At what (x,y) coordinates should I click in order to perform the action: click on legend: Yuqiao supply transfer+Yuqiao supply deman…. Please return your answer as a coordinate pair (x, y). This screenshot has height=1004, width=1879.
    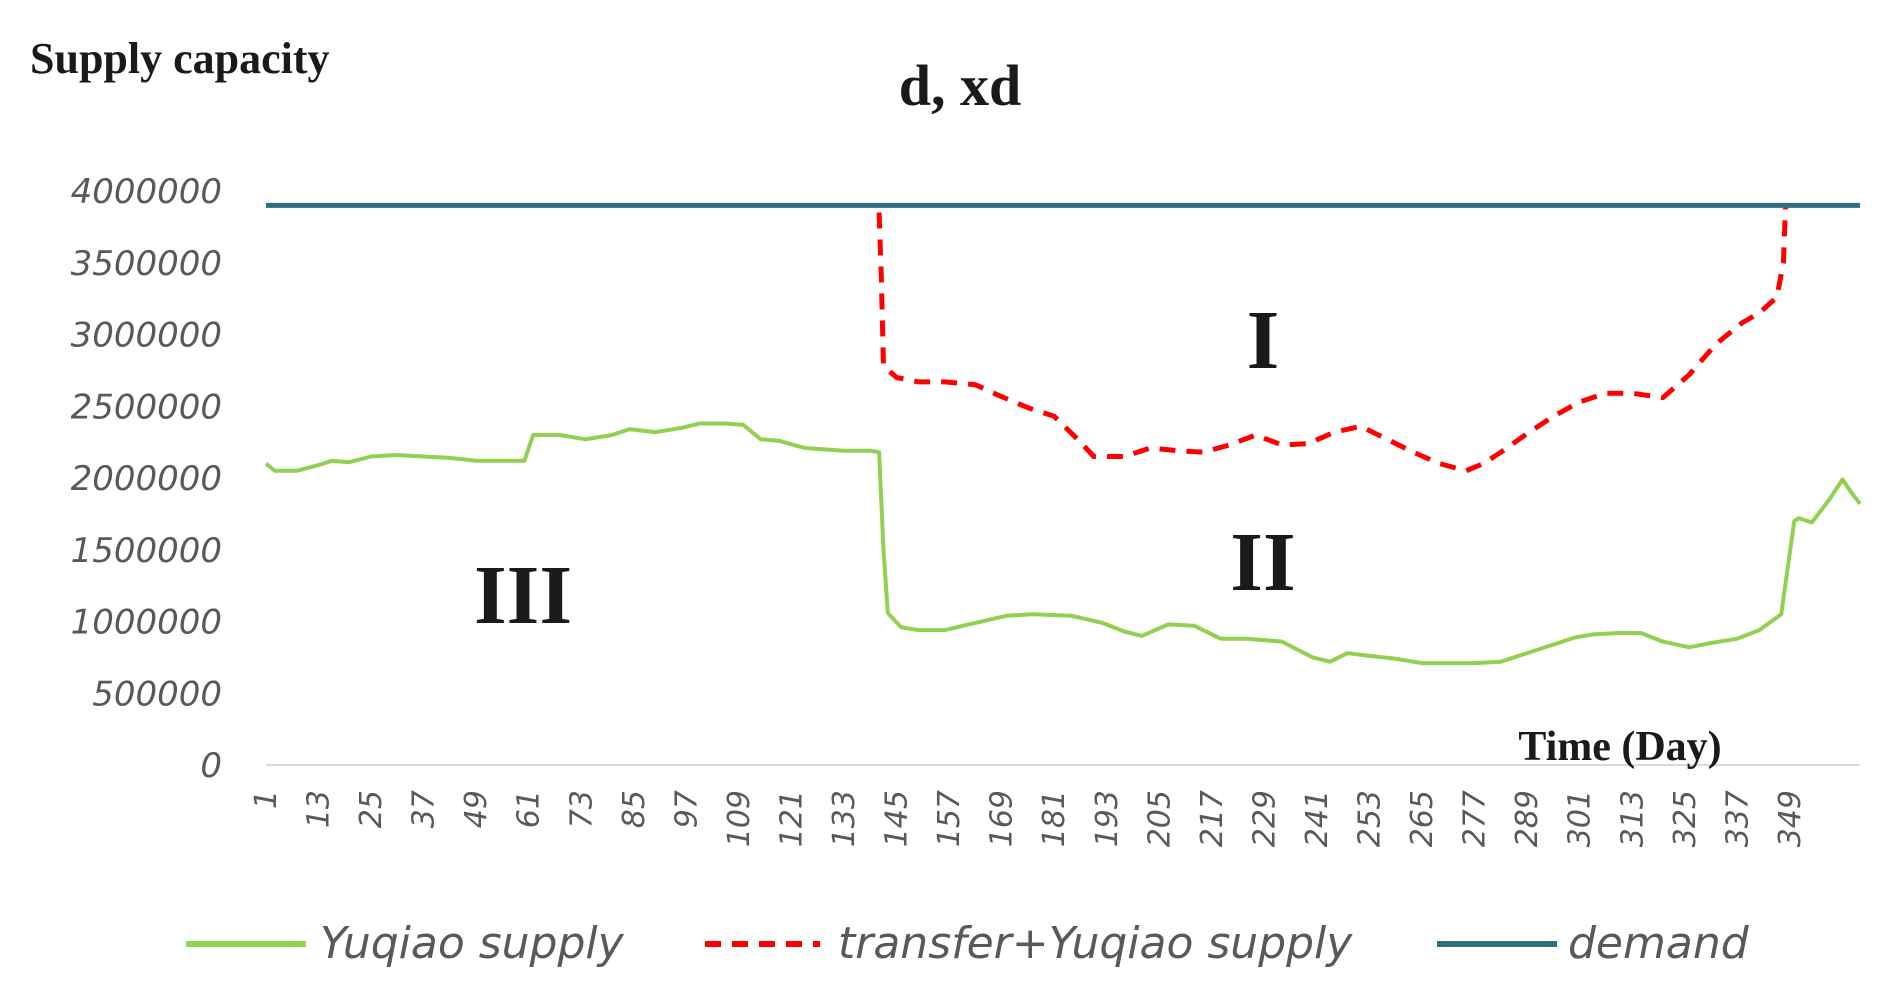
    Looking at the image, I should click on (968, 943).